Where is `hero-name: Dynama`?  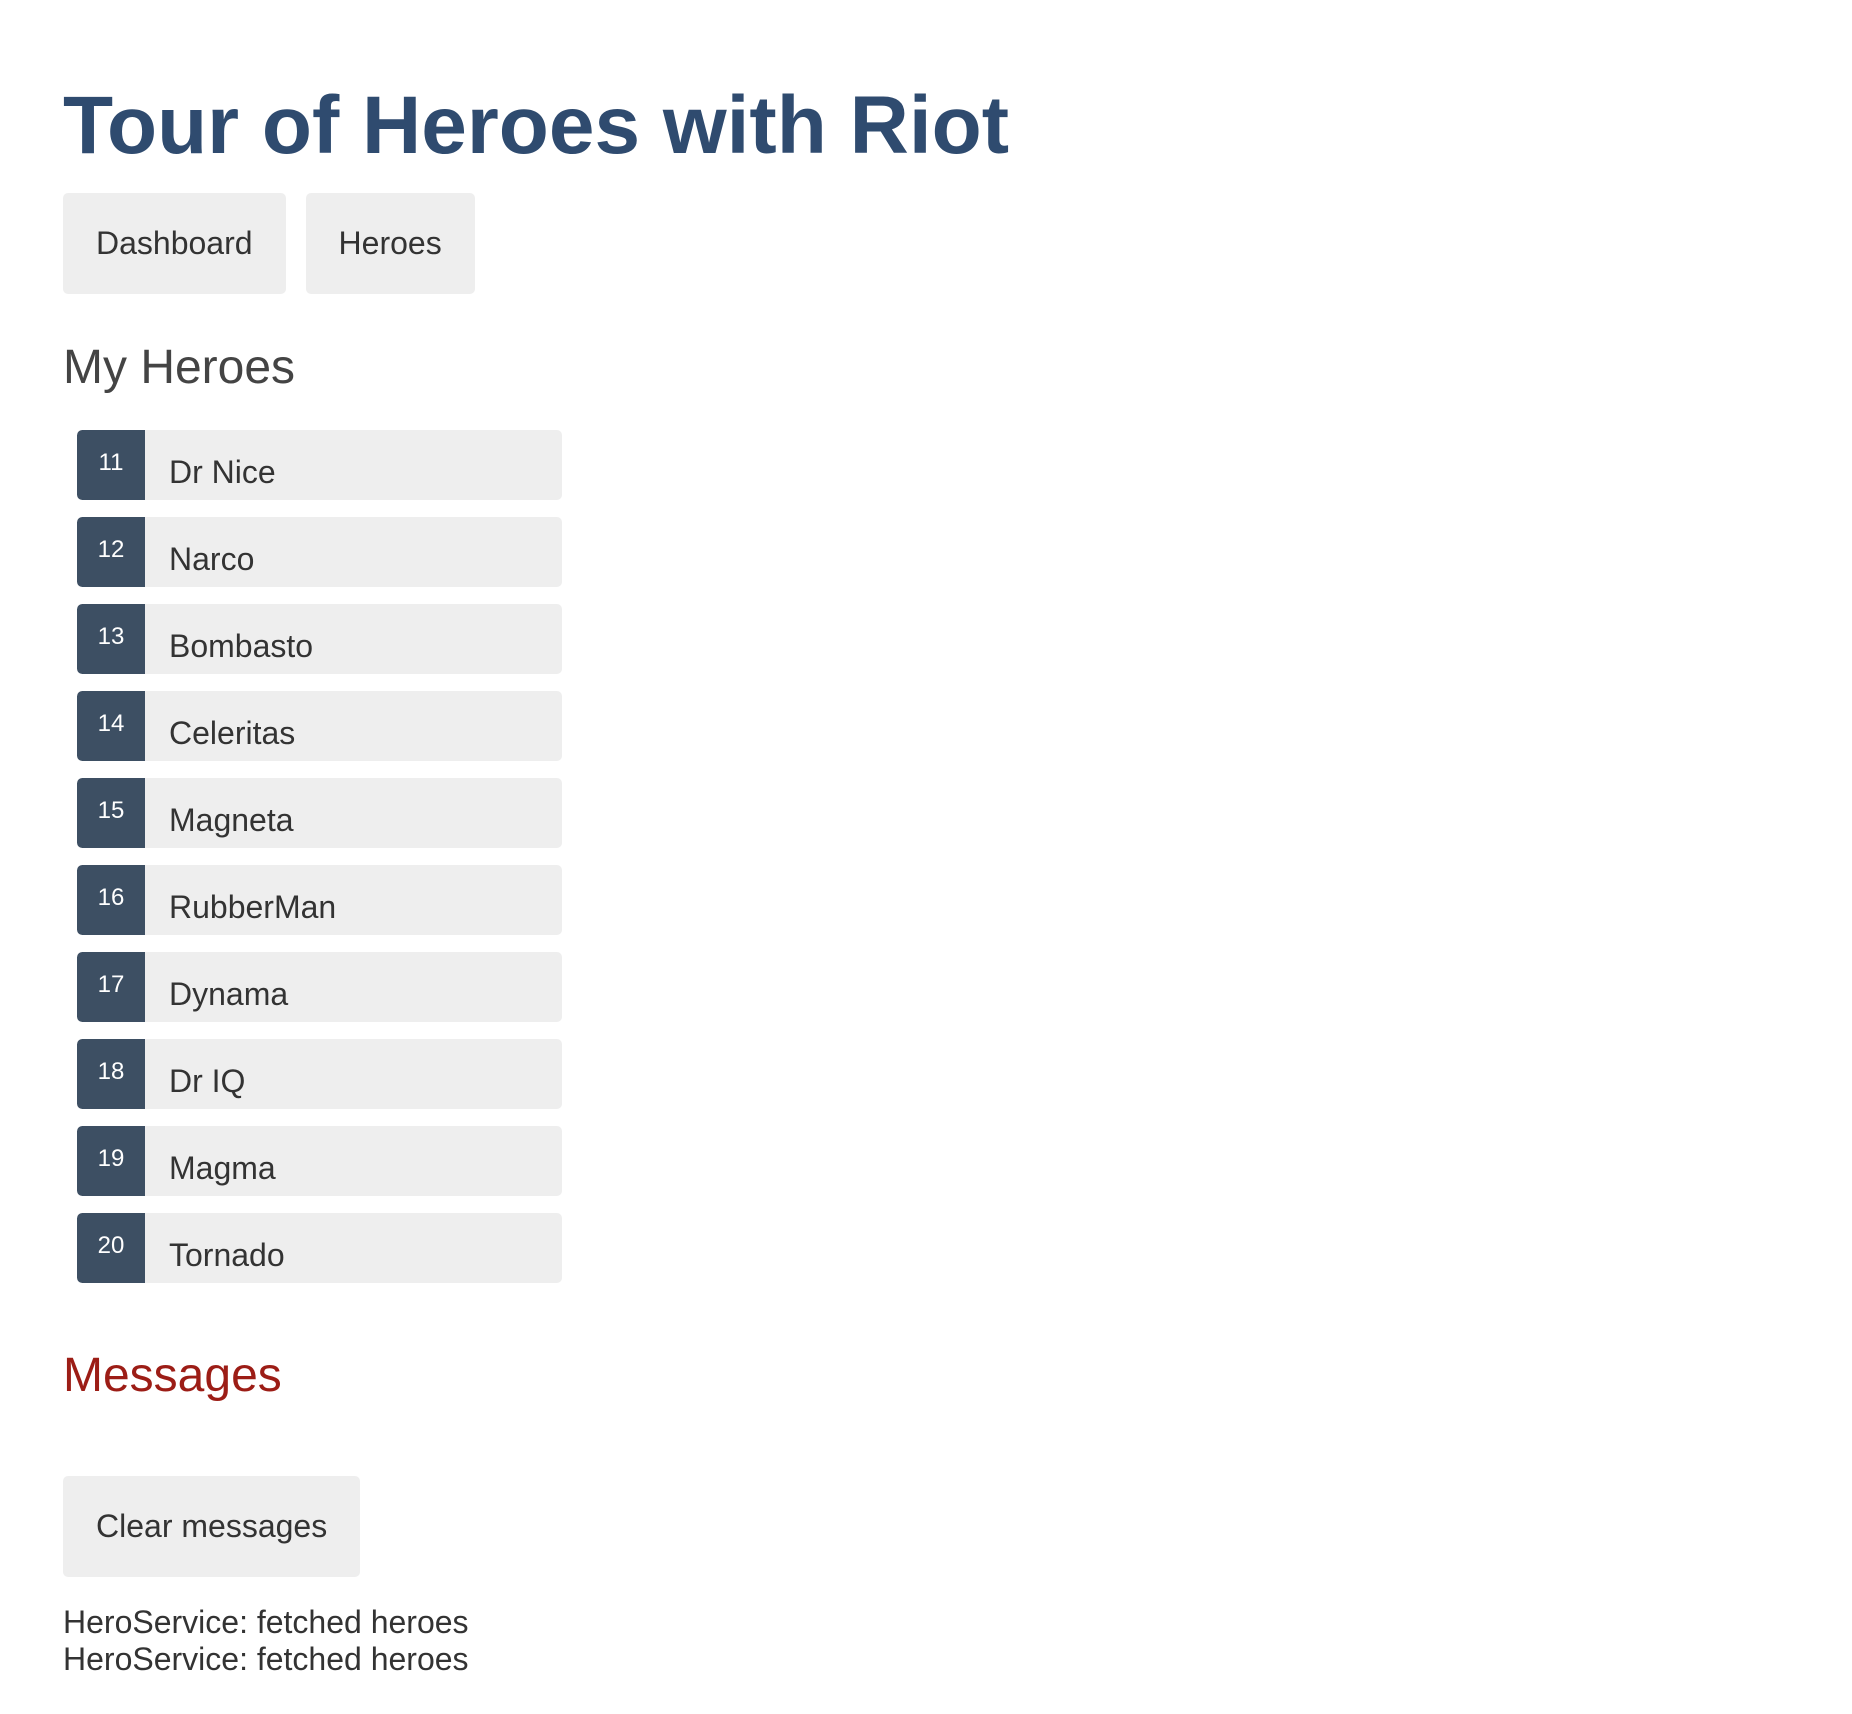 hero-name: Dynama is located at coordinates (229, 994).